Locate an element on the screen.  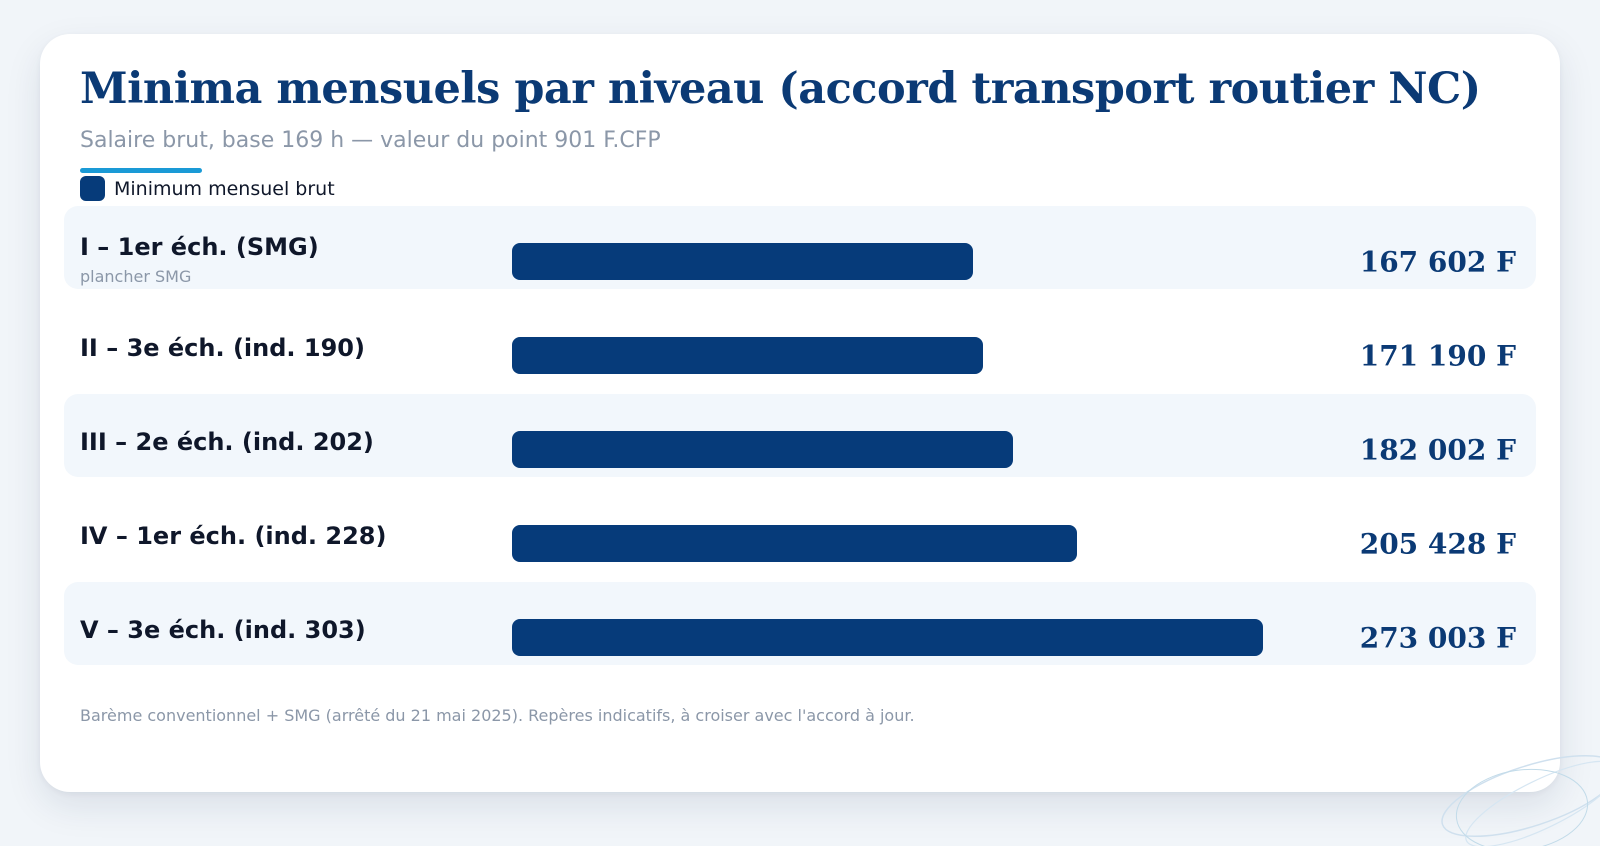
bar-row: IV – 1er éch. (ind. 228) 205 428 F is located at coordinates (800, 529).